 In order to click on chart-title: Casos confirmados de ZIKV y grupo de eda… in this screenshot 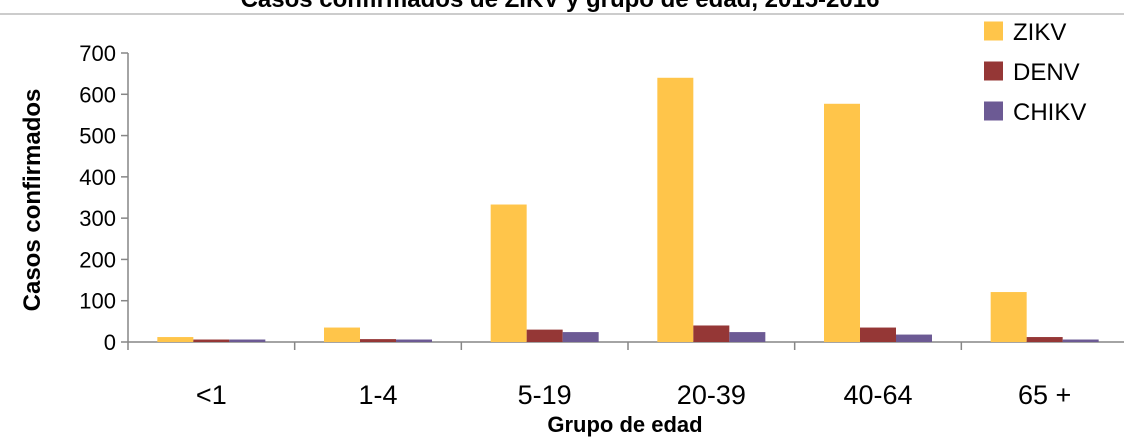, I will do `click(560, 6)`.